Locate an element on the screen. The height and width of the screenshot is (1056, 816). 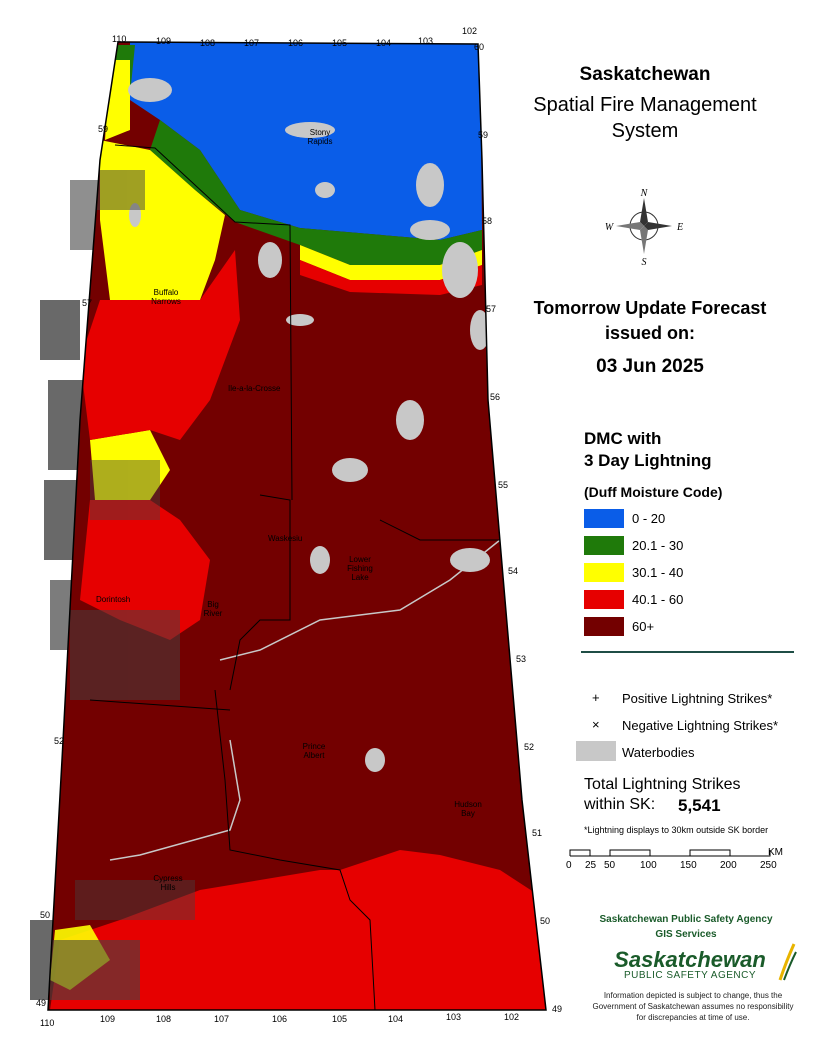
forecast-line2: issued on: is located at coordinates (649, 333).